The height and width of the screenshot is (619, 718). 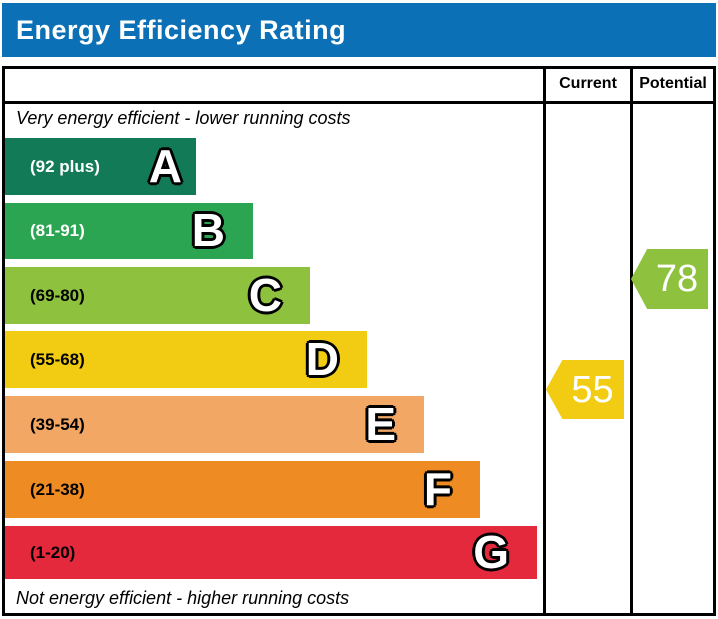 I want to click on band-e-range: (39-54), so click(x=57, y=424).